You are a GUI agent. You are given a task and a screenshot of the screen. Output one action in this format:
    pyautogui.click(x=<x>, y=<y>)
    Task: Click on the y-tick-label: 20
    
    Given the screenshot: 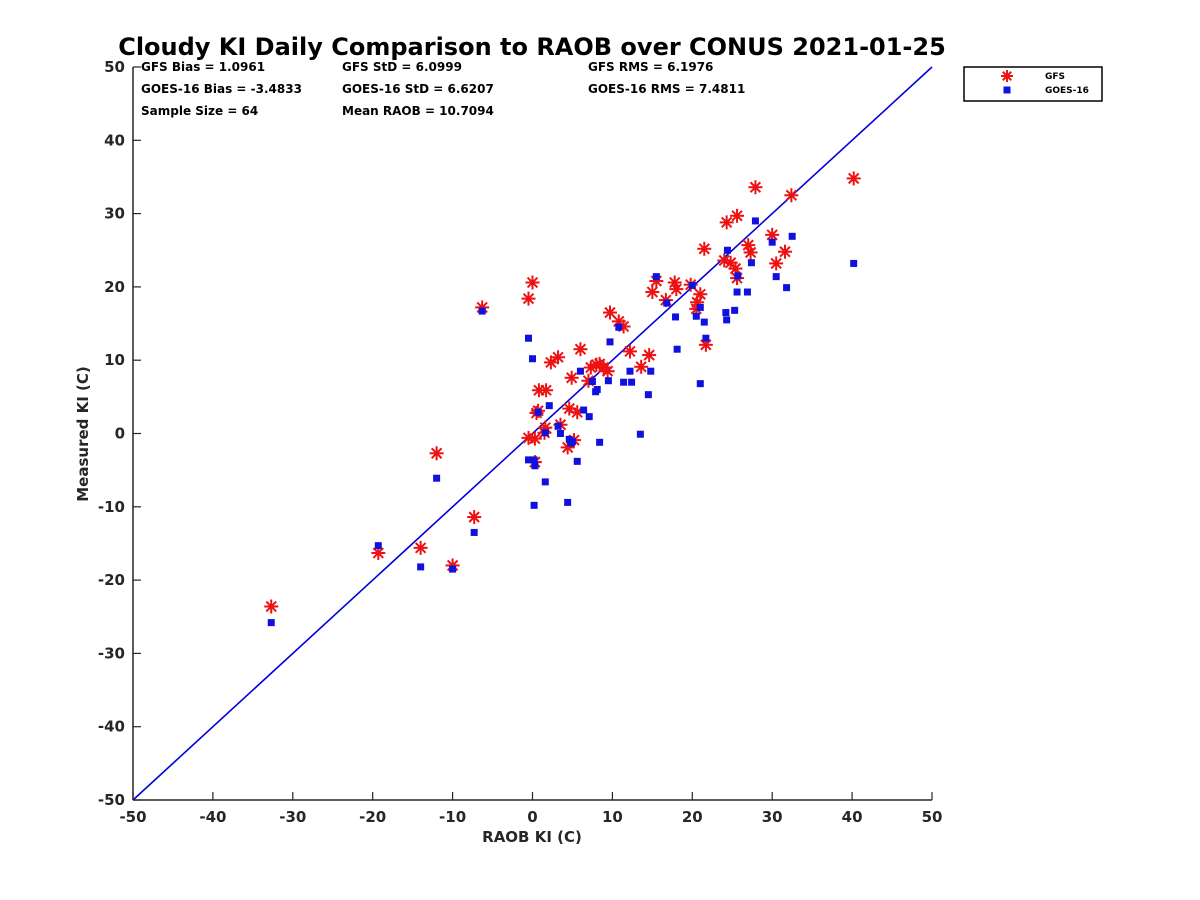 What is the action you would take?
    pyautogui.click(x=114, y=287)
    